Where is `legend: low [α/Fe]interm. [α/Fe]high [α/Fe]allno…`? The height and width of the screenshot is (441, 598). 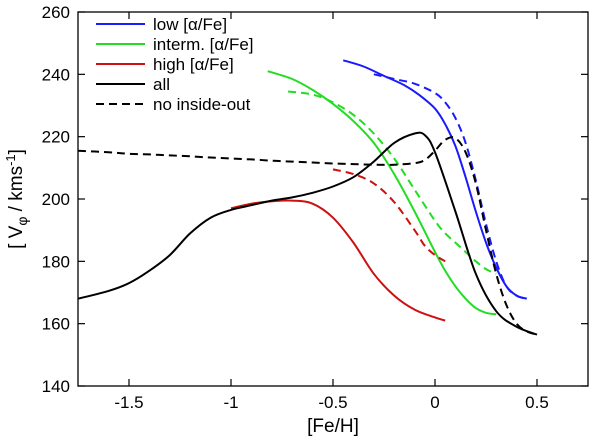
legend: low [α/Fe]interm. [α/Fe]high [α/Fe]allno… is located at coordinates (175, 64).